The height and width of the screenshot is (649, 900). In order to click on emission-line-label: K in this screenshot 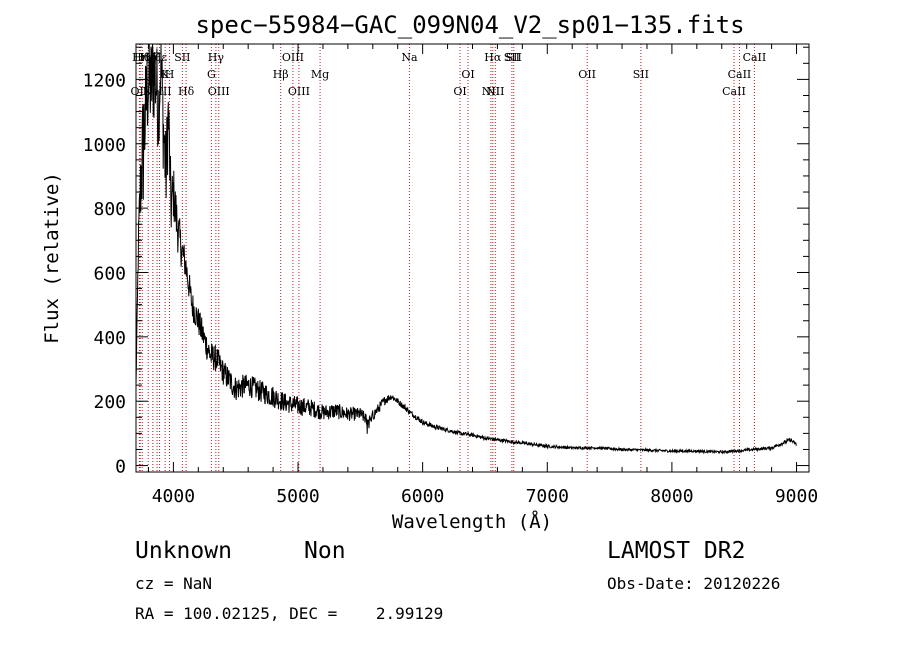, I will do `click(165, 74)`.